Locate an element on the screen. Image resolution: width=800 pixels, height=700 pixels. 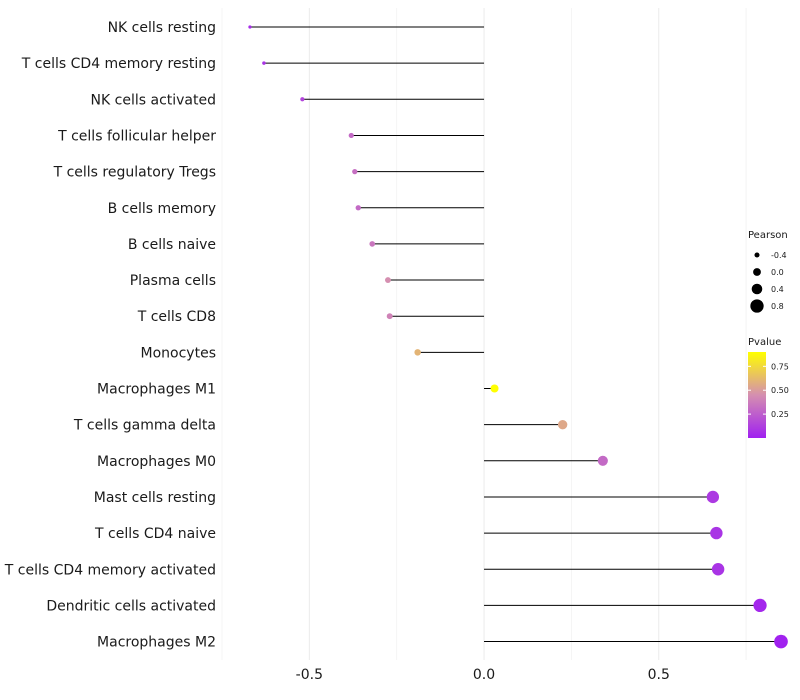
y-axis-label: Mast cells resting is located at coordinates (155, 498).